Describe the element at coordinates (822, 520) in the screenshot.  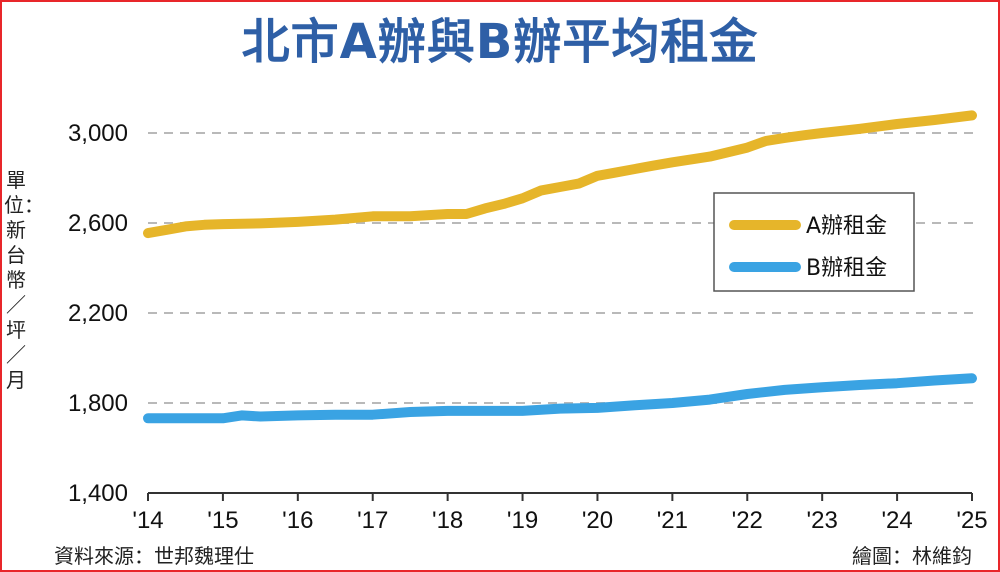
I see `x-tick-label: '23` at that location.